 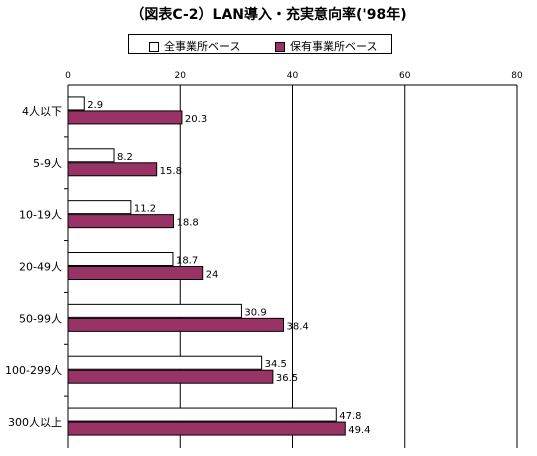 I want to click on data-label-all-establishments: 18.7, so click(x=187, y=261).